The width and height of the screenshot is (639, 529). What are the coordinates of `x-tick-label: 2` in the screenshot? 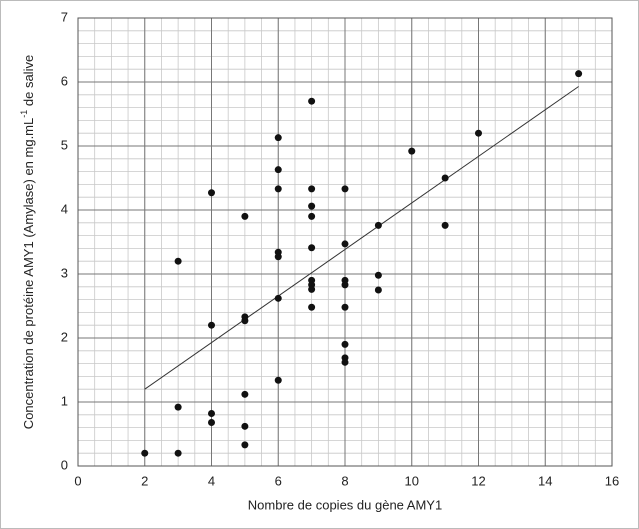 It's located at (144, 480).